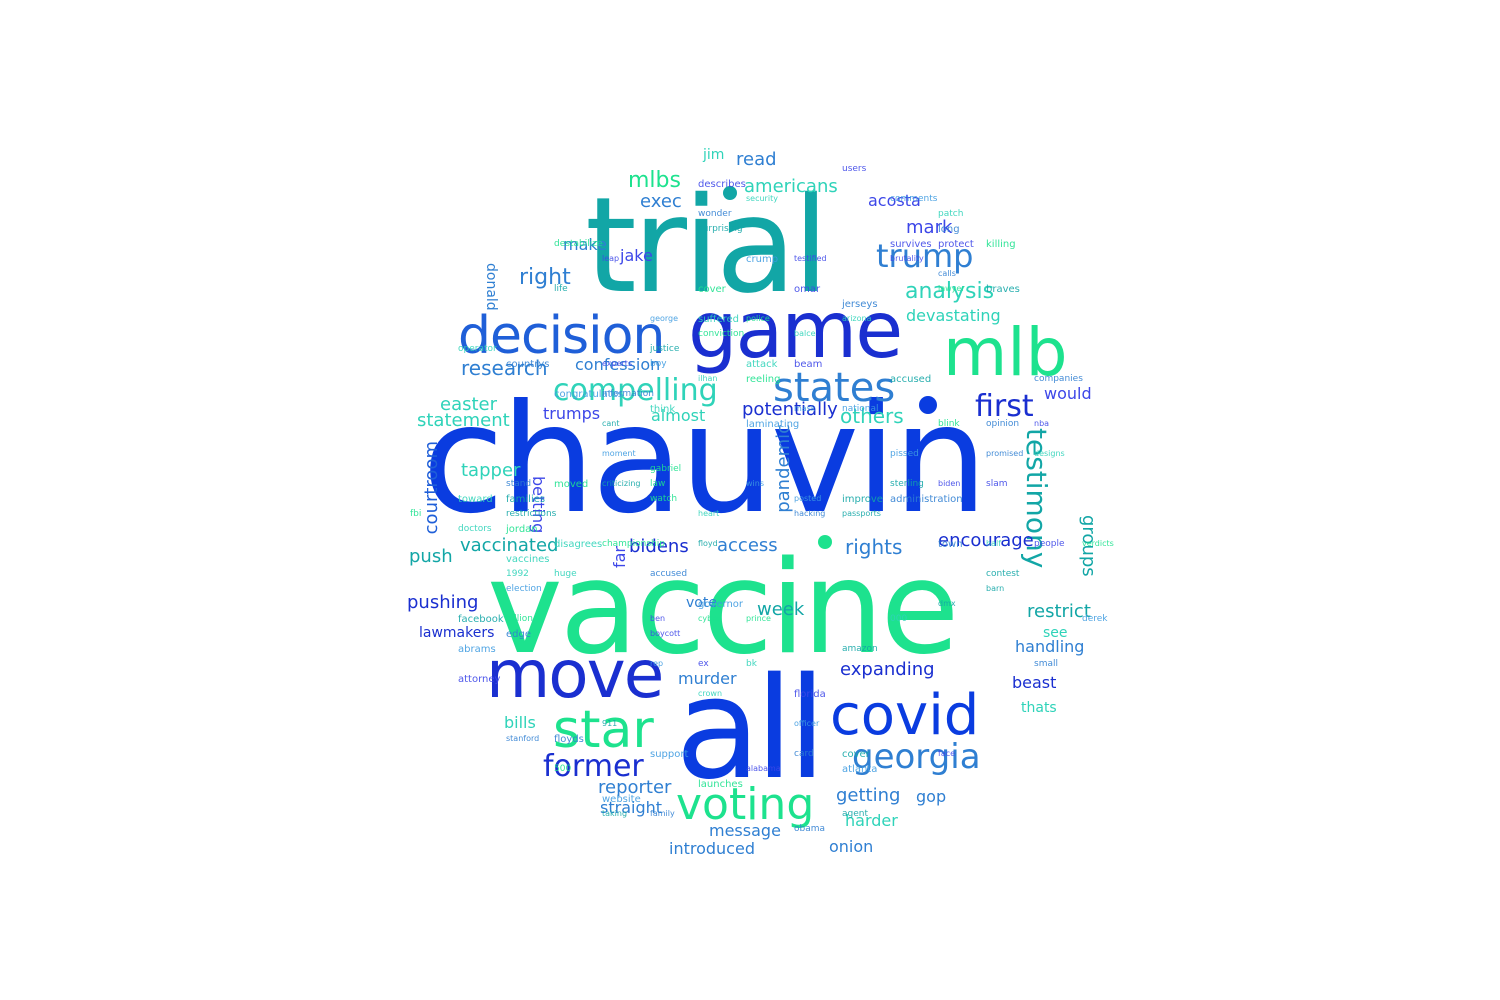 This screenshot has height=1000, width=1500. Describe the element at coordinates (621, 483) in the screenshot. I see `word-small: criticizing` at that location.